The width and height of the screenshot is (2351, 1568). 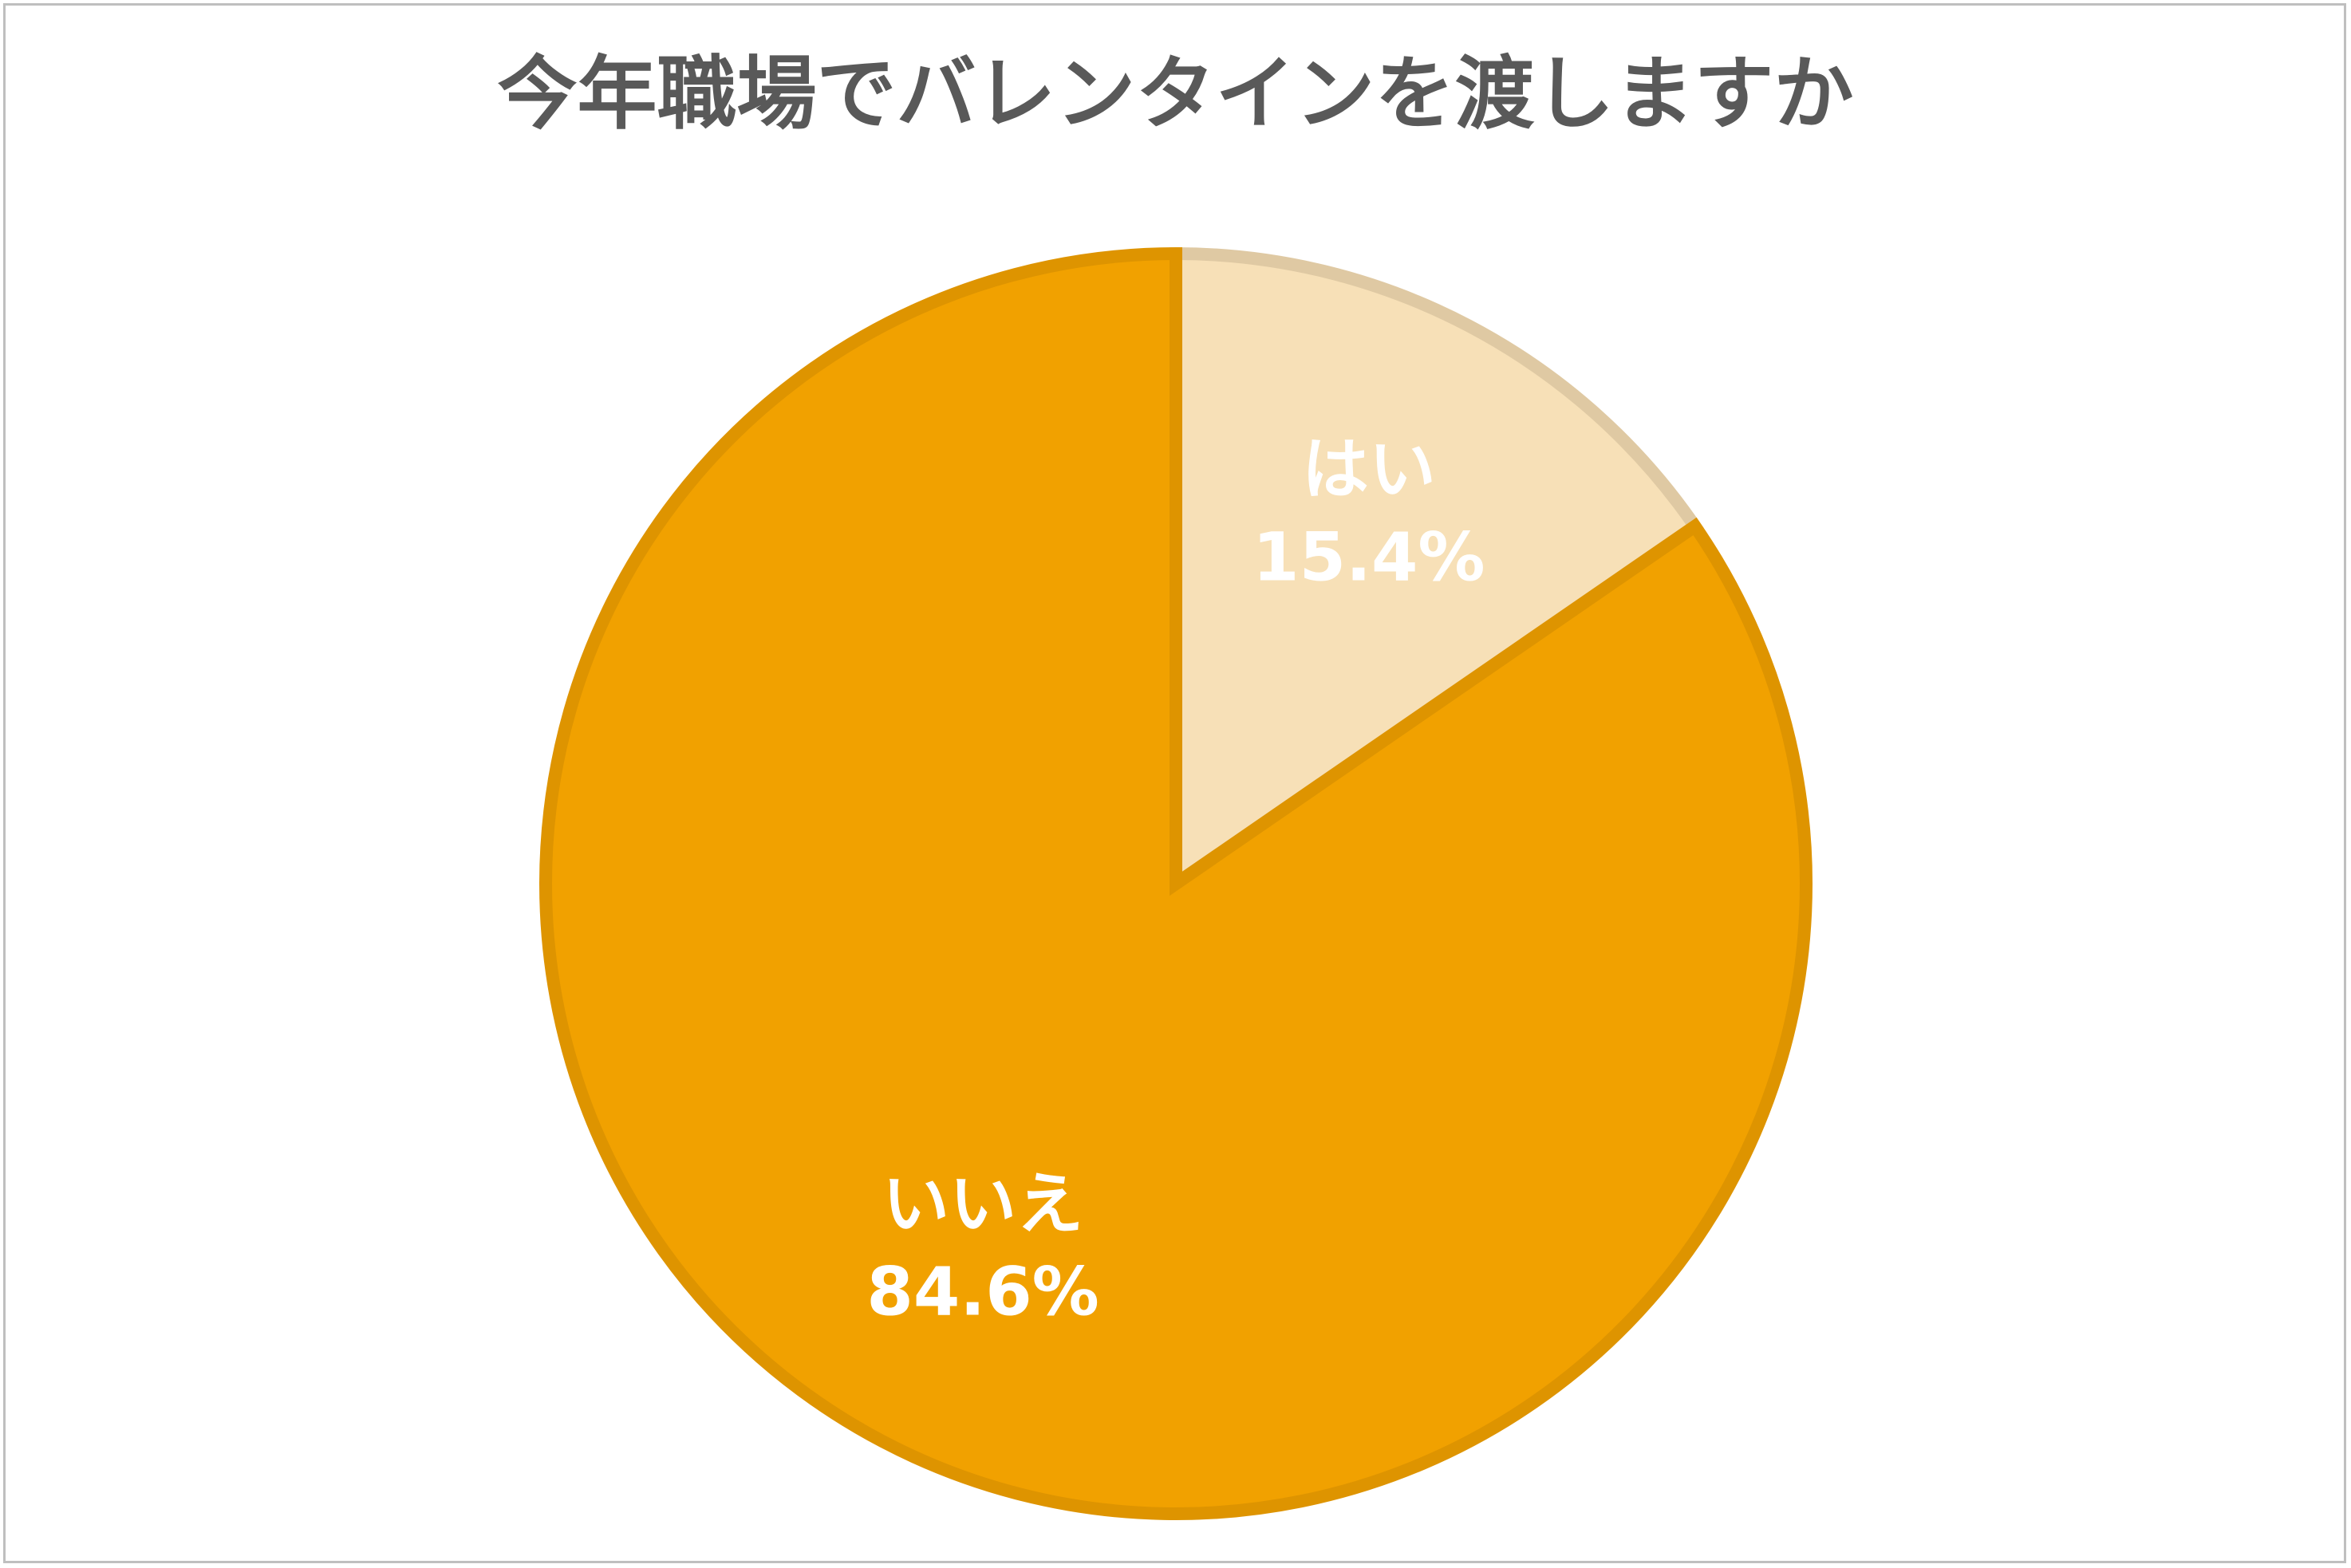 I want to click on chart-title: 今年職場でバレンタインを渡しますか, so click(x=1175, y=93).